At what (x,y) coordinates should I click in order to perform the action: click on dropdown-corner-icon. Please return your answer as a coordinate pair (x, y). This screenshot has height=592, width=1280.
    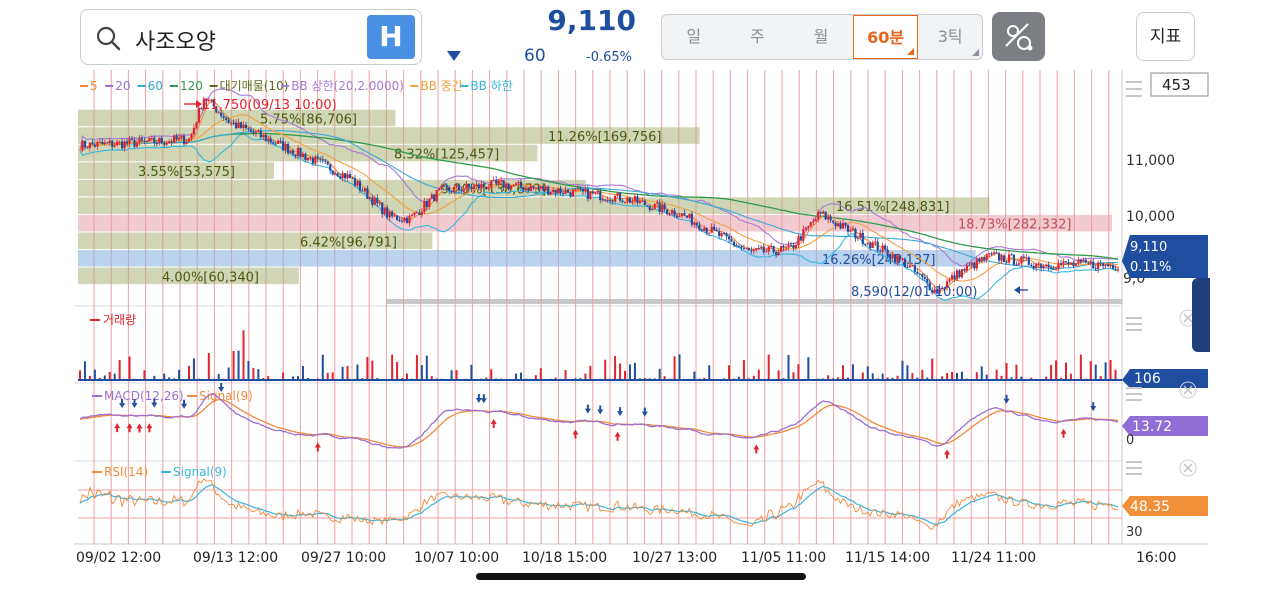
    Looking at the image, I should click on (911, 51).